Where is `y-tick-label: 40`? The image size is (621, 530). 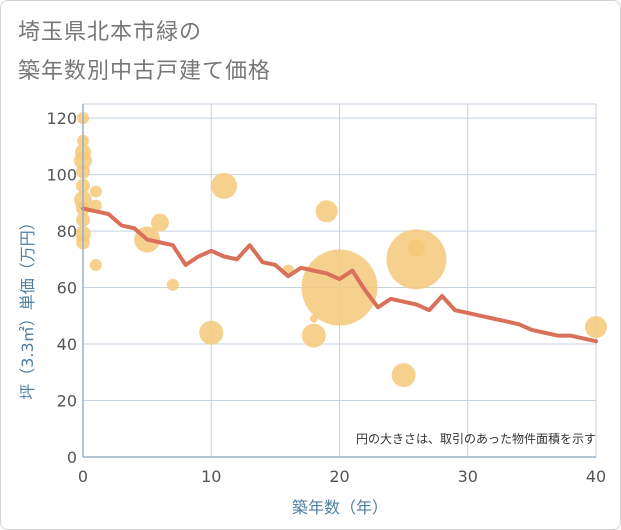 y-tick-label: 40 is located at coordinates (67, 344).